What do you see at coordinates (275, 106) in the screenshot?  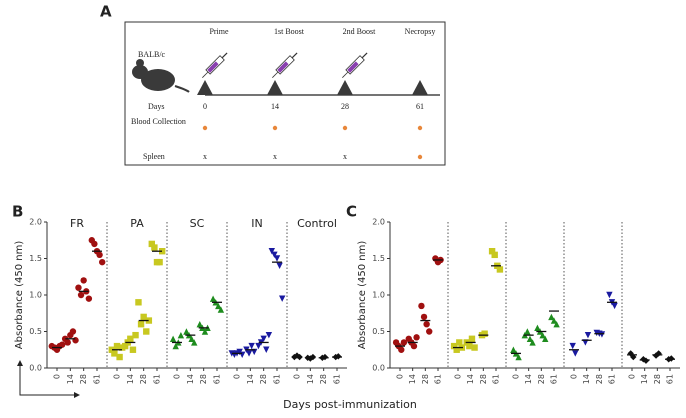 I see `day-value: 14` at bounding box center [275, 106].